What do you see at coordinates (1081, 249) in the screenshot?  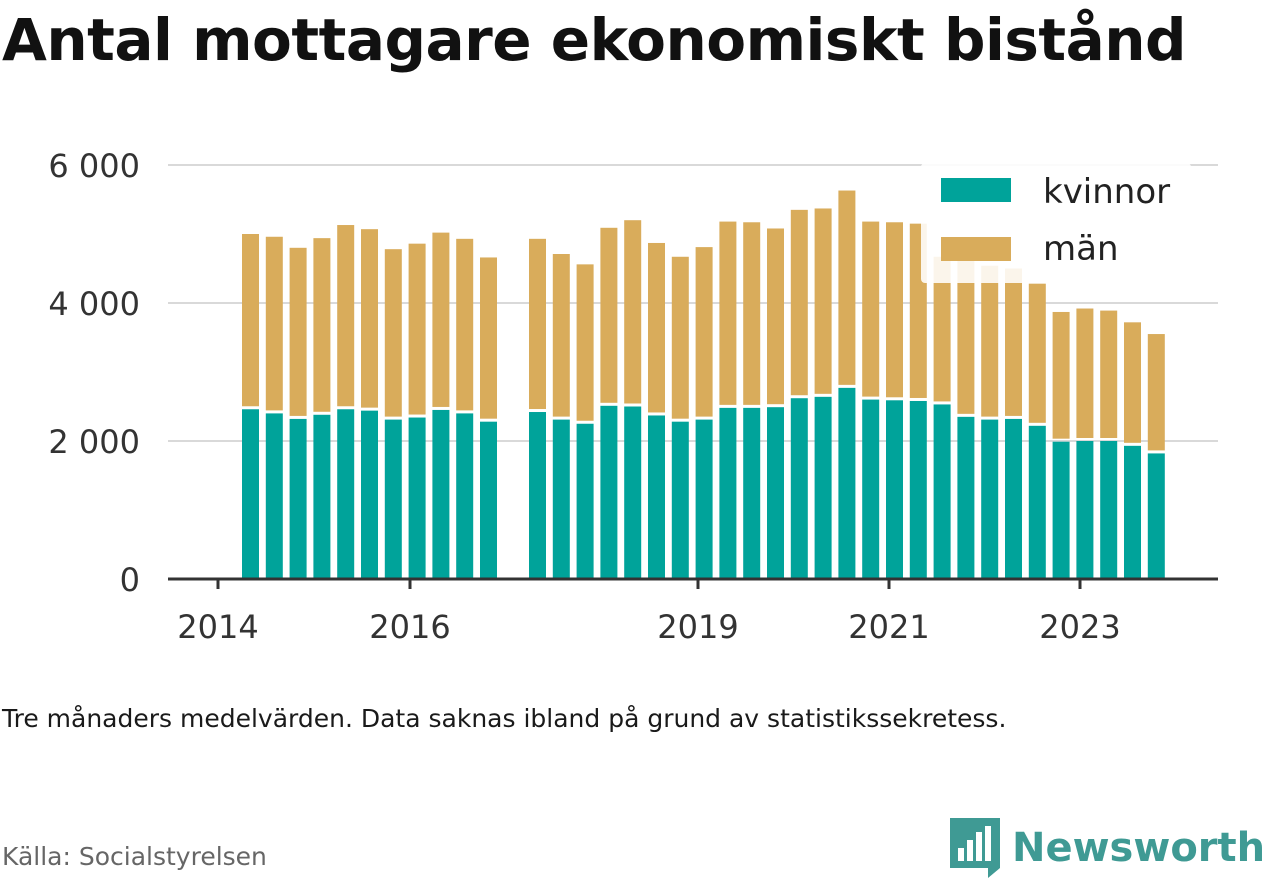 I see `legend-label-man: män` at bounding box center [1081, 249].